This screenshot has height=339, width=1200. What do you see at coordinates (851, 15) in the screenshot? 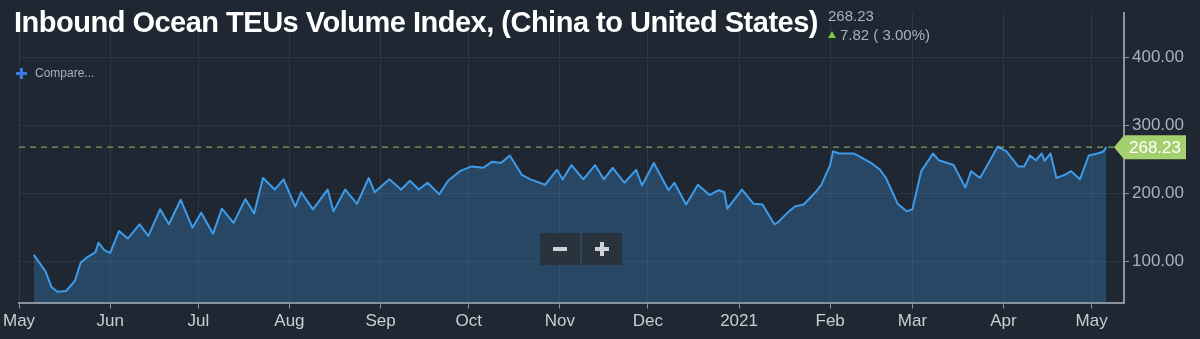
I see `chart-subtitle: 268.23` at bounding box center [851, 15].